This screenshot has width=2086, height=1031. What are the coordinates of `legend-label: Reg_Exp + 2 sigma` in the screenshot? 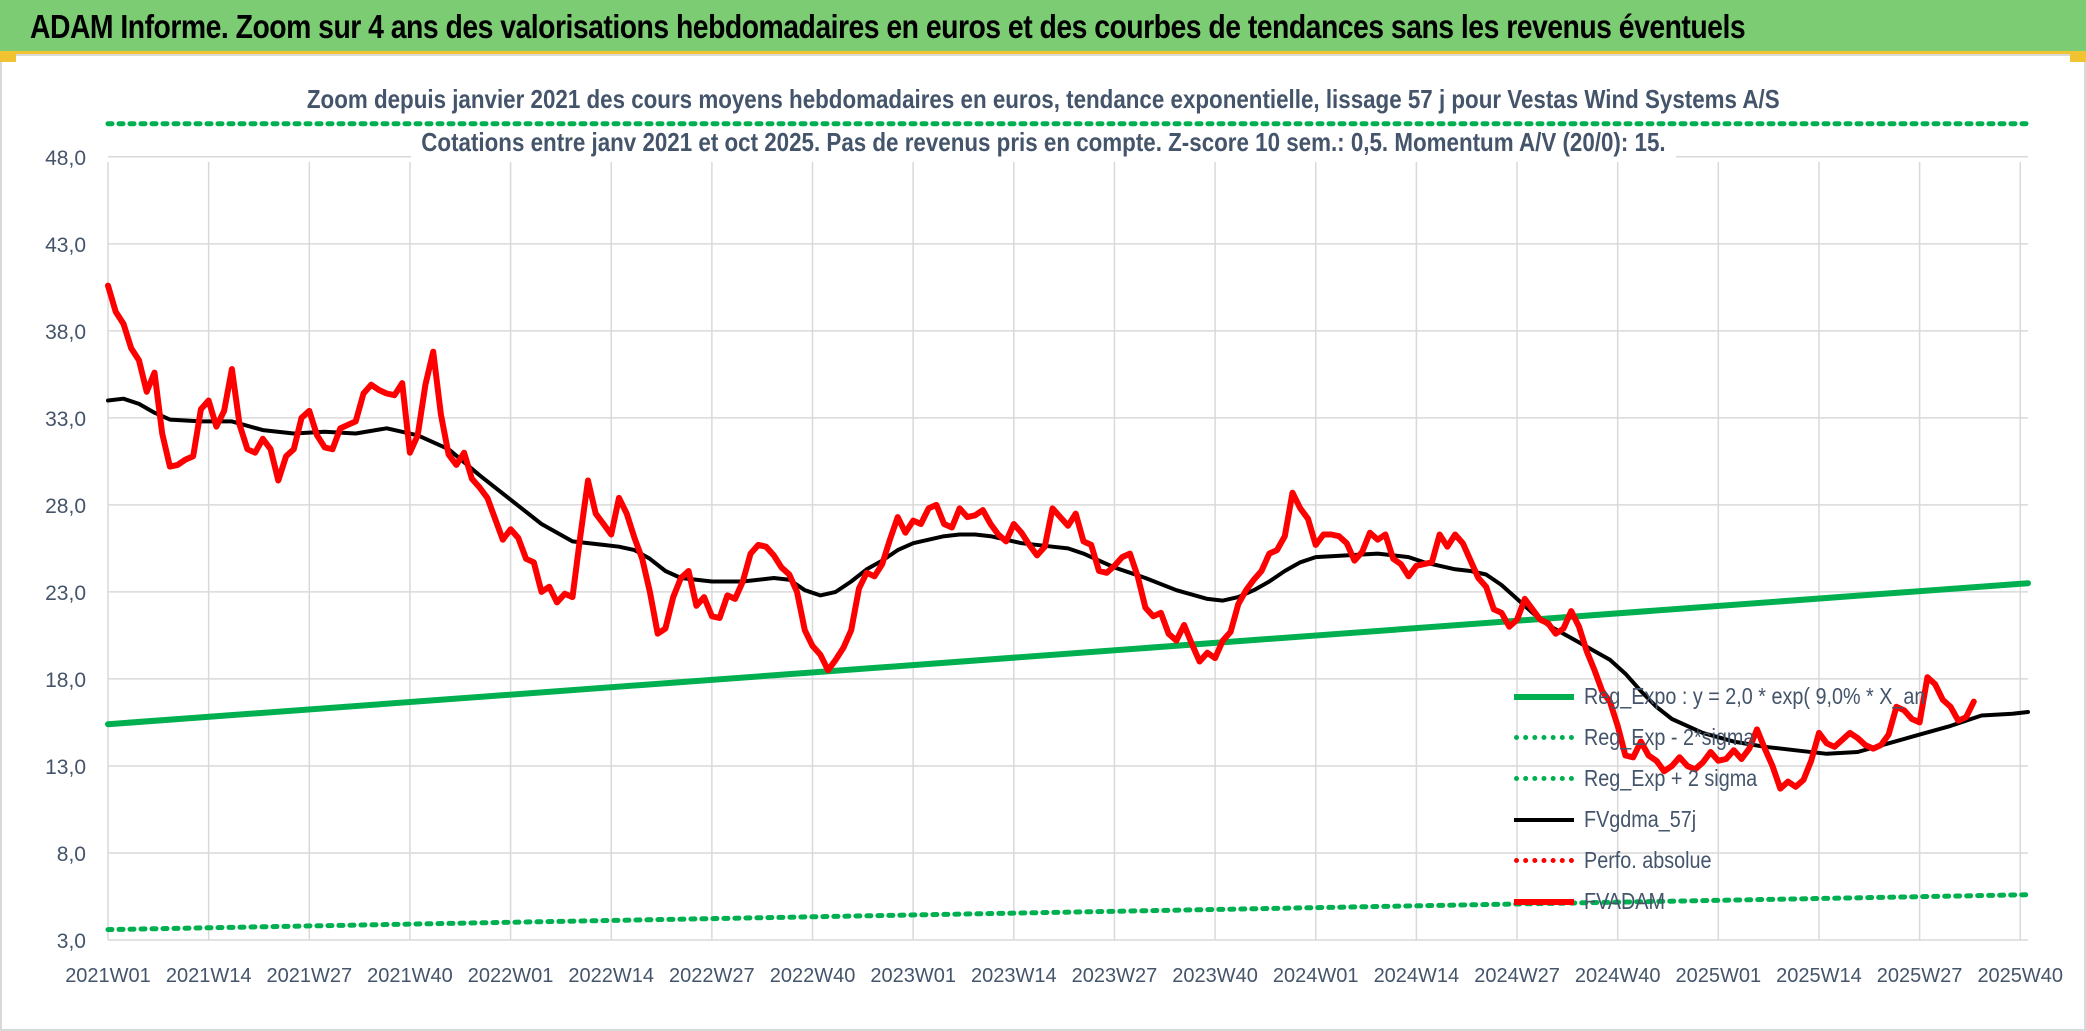 It's located at (1671, 778).